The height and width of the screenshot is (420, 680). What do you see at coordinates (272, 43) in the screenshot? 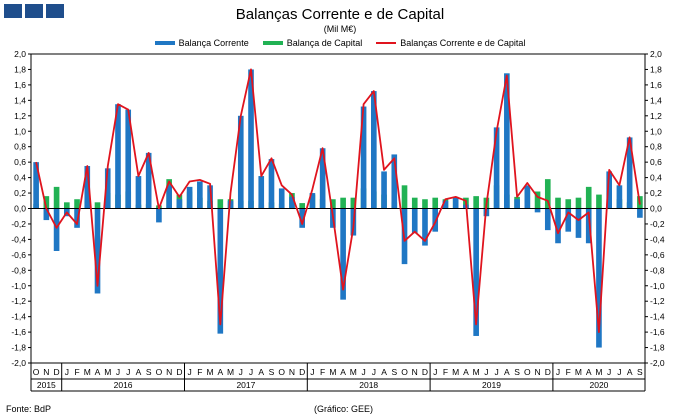
I see `legend-swatch-capital` at bounding box center [272, 43].